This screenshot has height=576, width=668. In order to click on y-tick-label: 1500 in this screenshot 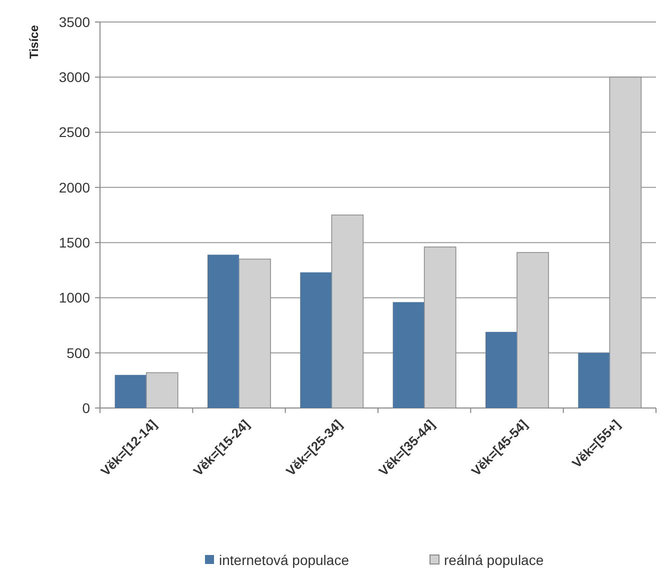, I will do `click(74, 242)`.